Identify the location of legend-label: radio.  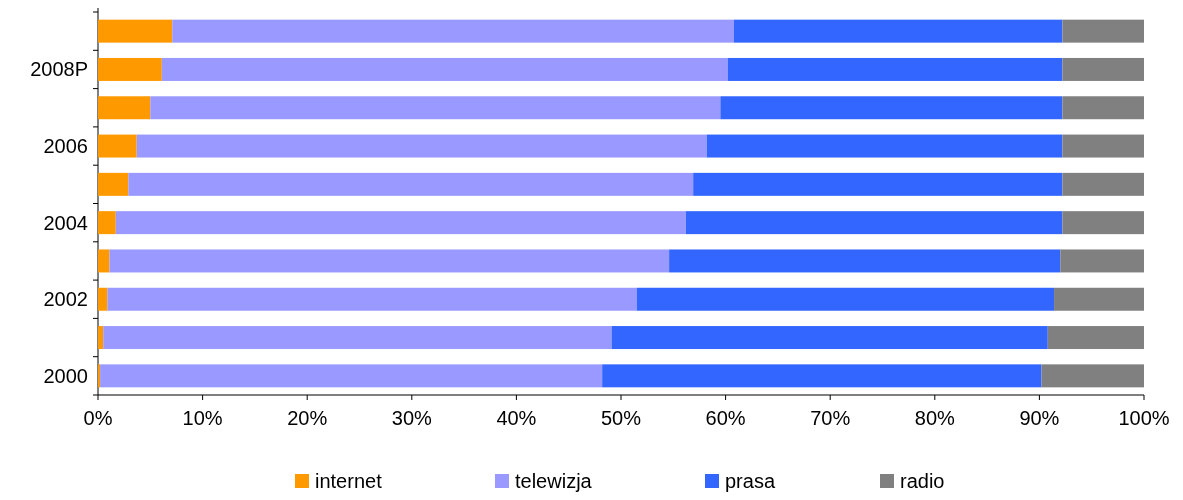
(922, 481).